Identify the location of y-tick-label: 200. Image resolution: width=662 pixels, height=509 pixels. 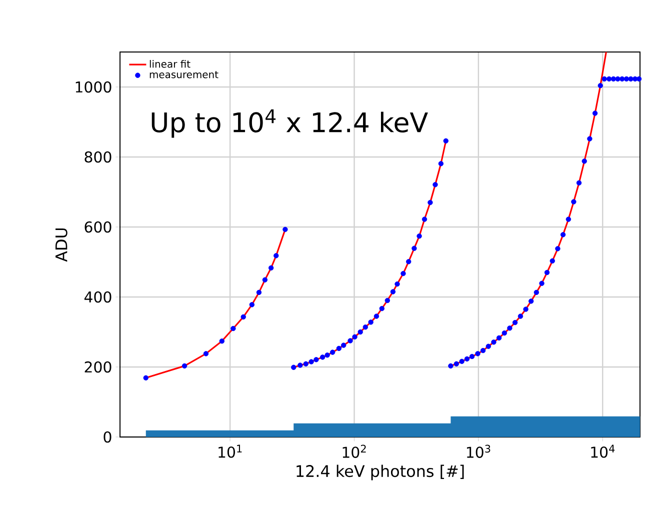
(98, 367).